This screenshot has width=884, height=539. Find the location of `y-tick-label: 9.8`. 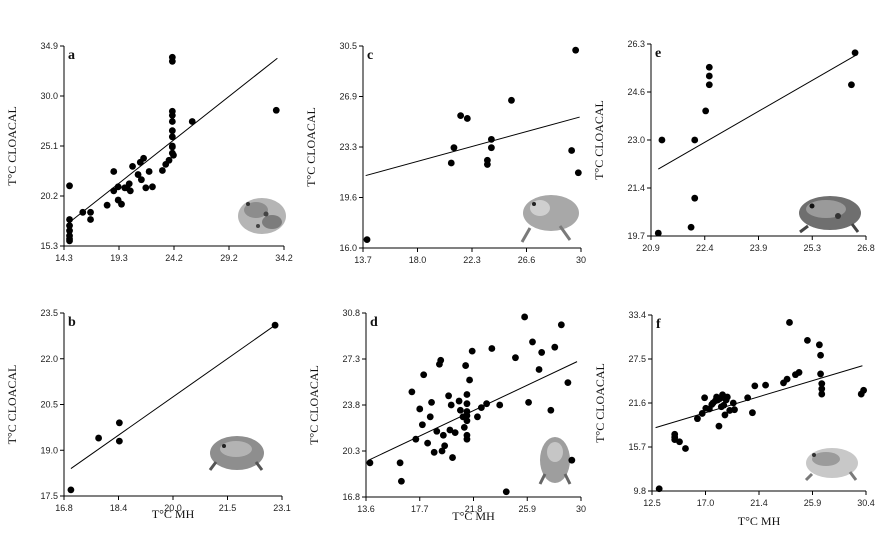

y-tick-label: 9.8 is located at coordinates (639, 491).